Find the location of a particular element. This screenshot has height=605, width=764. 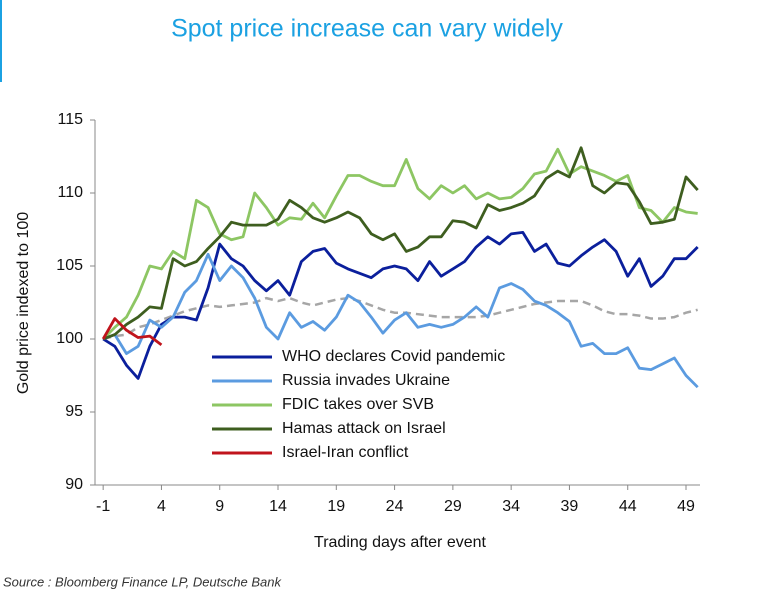

x-tick-label: 9 is located at coordinates (219, 506).